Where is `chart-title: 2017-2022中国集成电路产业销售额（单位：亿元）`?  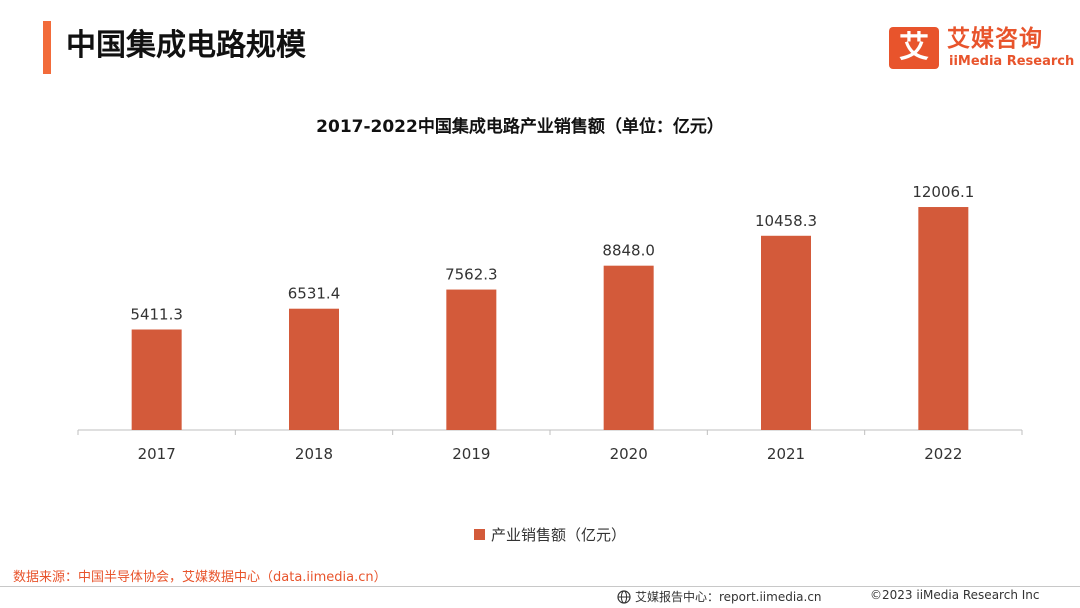 chart-title: 2017-2022中国集成电路产业销售额（单位：亿元） is located at coordinates (520, 127).